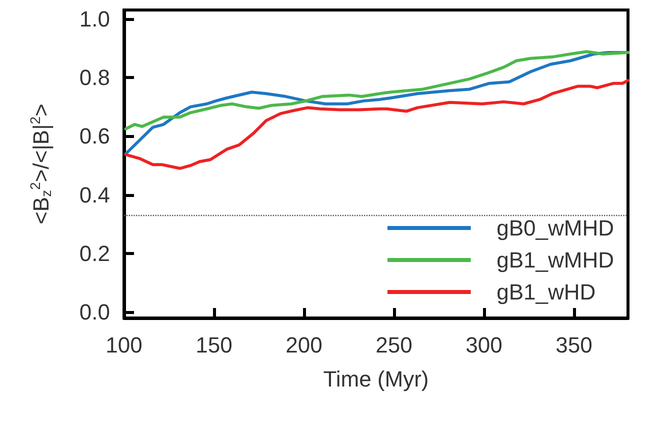  Describe the element at coordinates (484, 345) in the screenshot. I see `x-tick-label: 300` at that location.